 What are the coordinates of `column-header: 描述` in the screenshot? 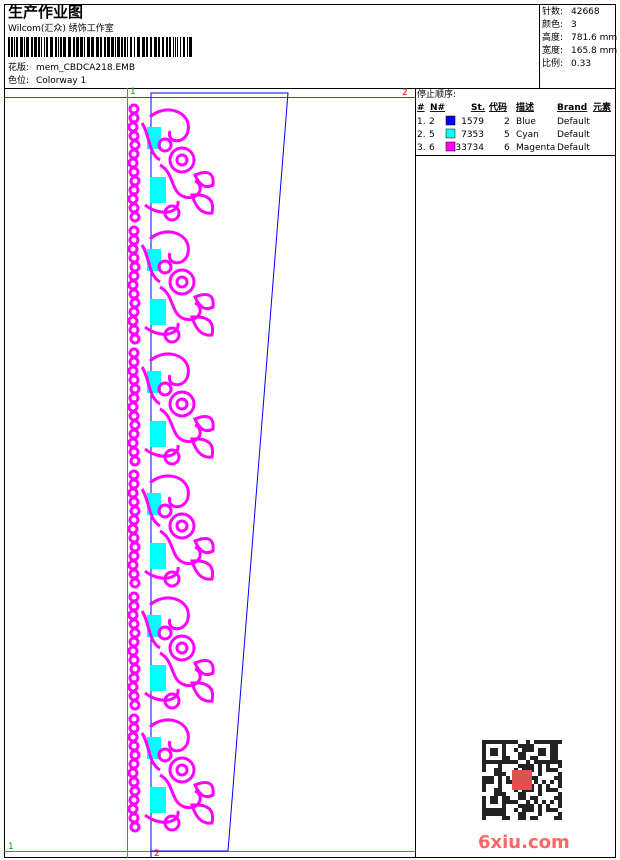 It's located at (525, 107).